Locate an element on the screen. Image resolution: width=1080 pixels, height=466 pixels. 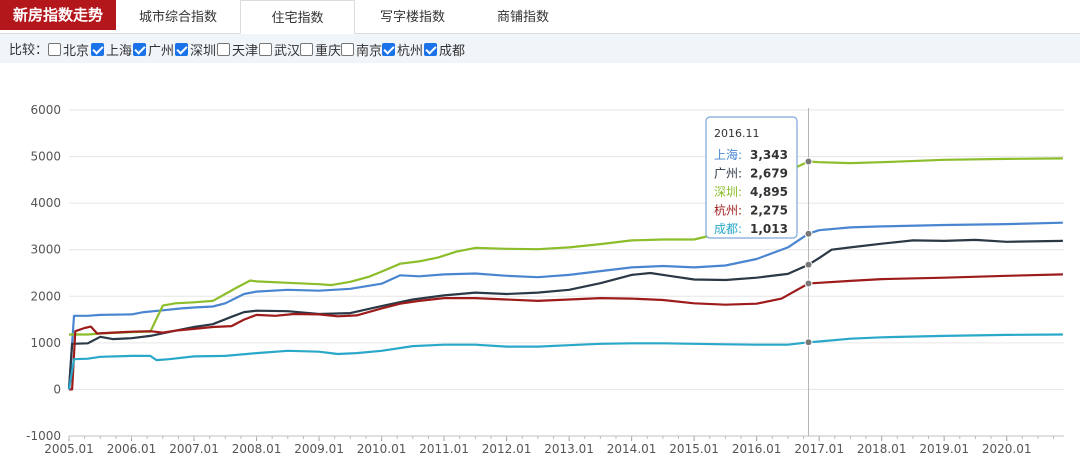
city-checkbox-shenzhen: 深圳 is located at coordinates (196, 49).